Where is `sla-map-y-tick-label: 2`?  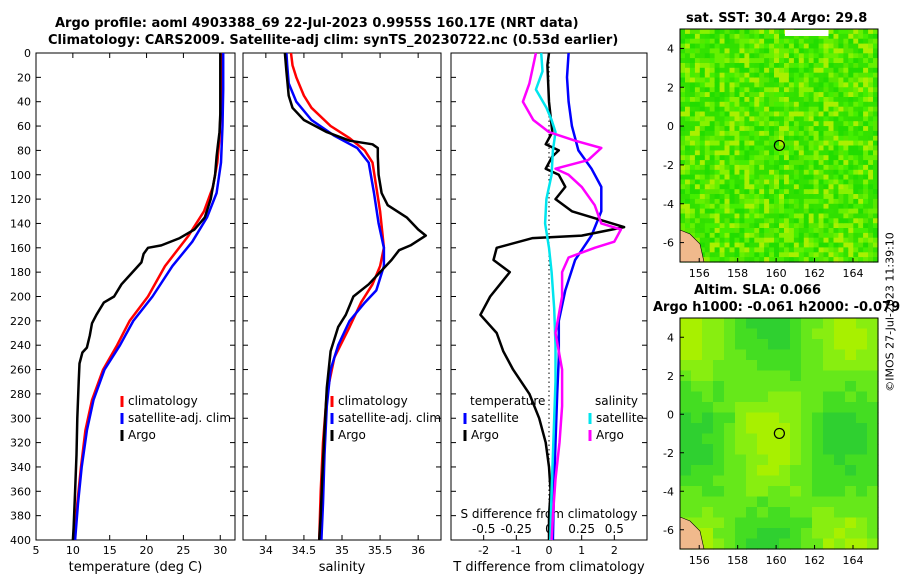 sla-map-y-tick-label: 2 is located at coordinates (670, 376).